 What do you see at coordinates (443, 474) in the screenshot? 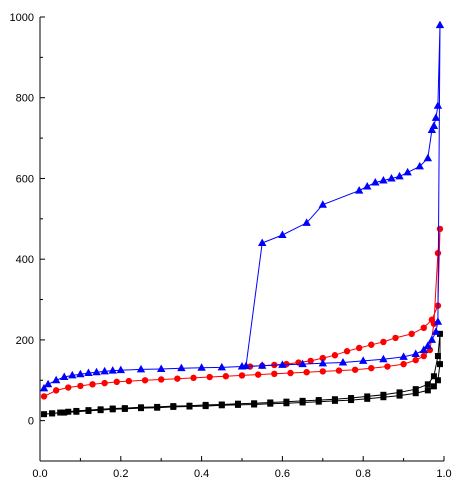
I see `x-tick-label: 1.0` at bounding box center [443, 474].